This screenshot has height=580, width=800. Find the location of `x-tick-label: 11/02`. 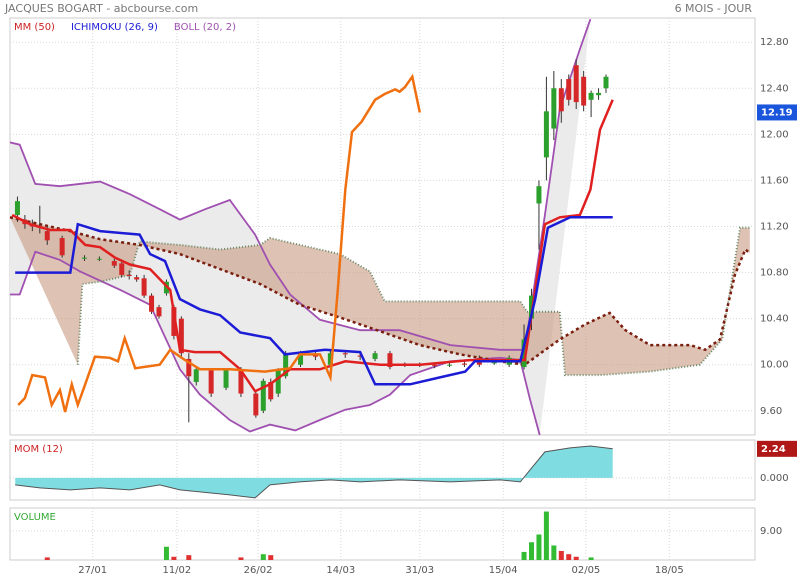

x-tick-label: 11/02 is located at coordinates (176, 570).